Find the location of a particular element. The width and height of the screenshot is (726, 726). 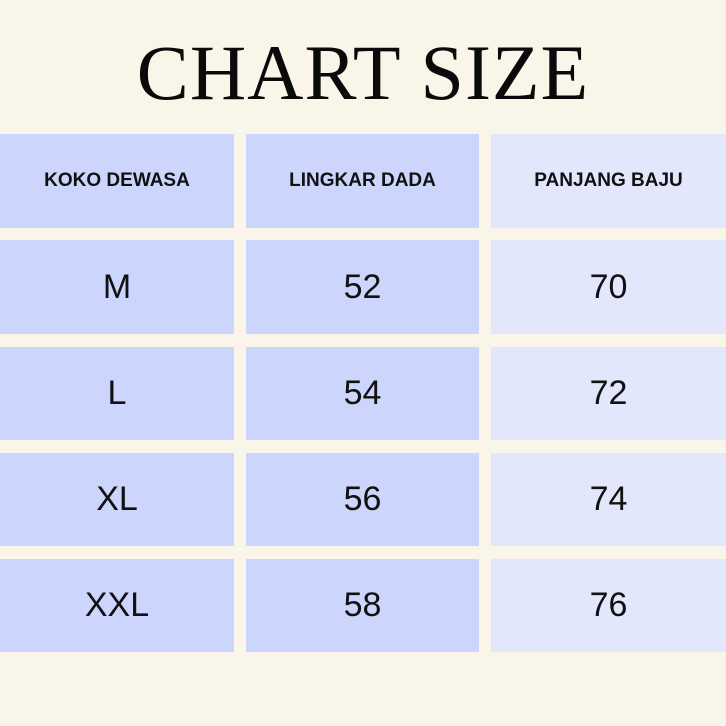

table-cell: 52 is located at coordinates (362, 287).